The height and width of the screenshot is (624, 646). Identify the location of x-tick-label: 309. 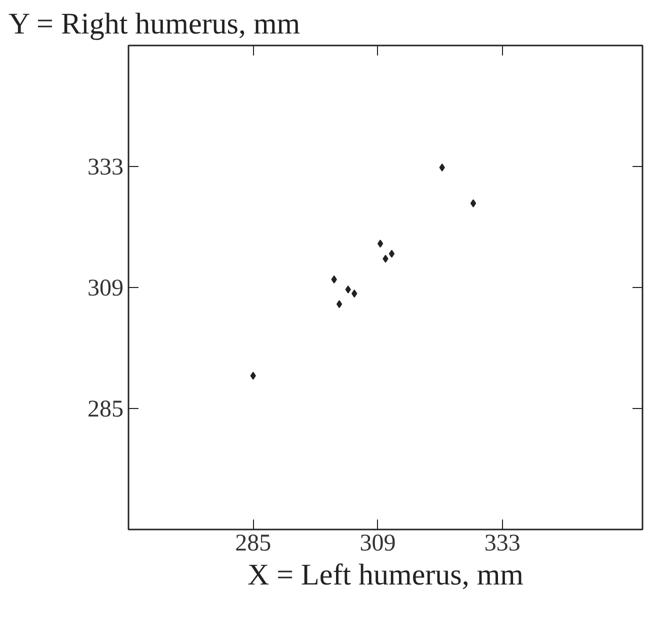
(378, 543).